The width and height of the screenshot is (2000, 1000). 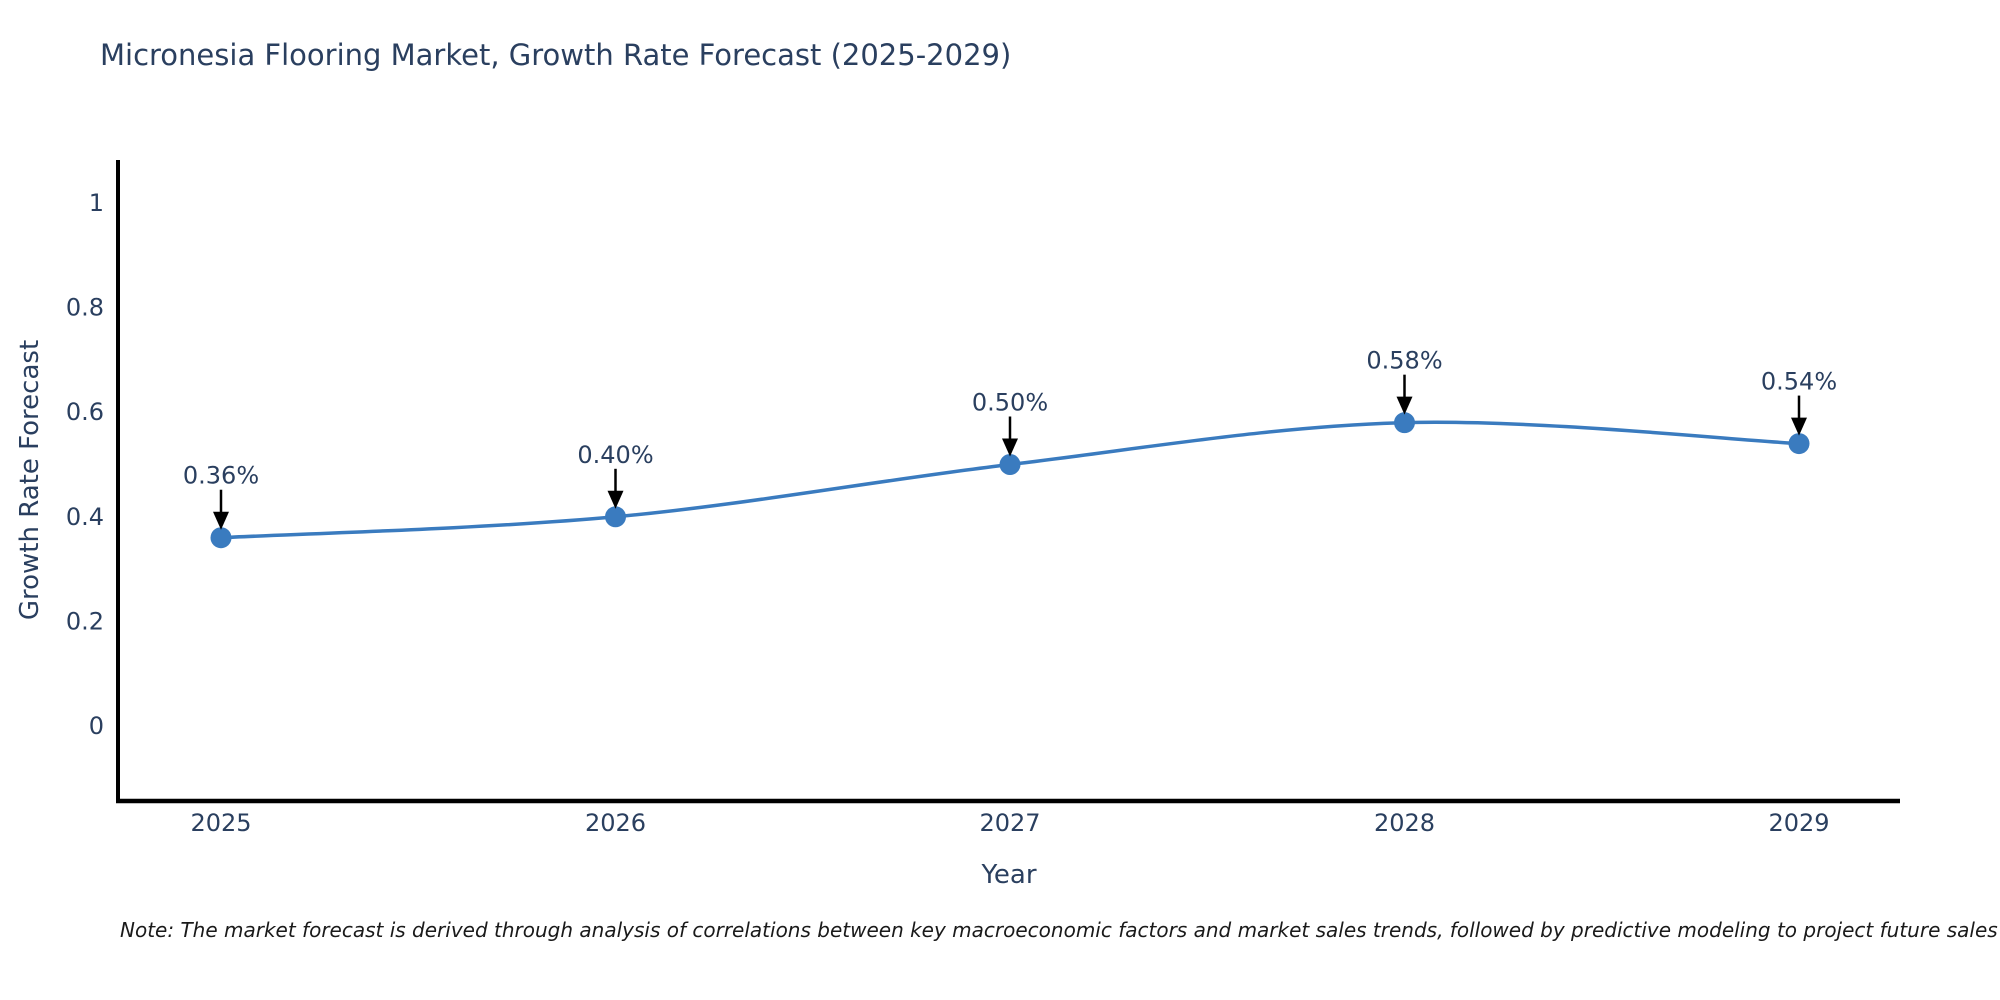 What do you see at coordinates (220, 823) in the screenshot?
I see `x-tick-label: 2025` at bounding box center [220, 823].